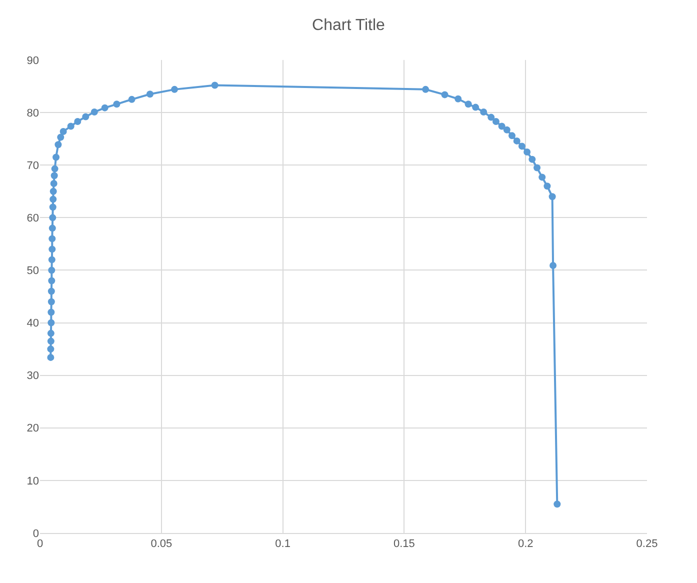 This screenshot has height=583, width=697. What do you see at coordinates (161, 544) in the screenshot?
I see `x-tick-label: 0.05` at bounding box center [161, 544].